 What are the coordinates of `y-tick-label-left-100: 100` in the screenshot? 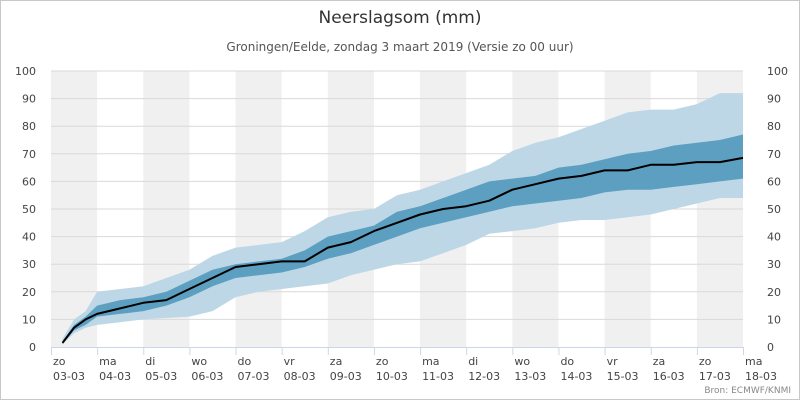 It's located at (25, 71).